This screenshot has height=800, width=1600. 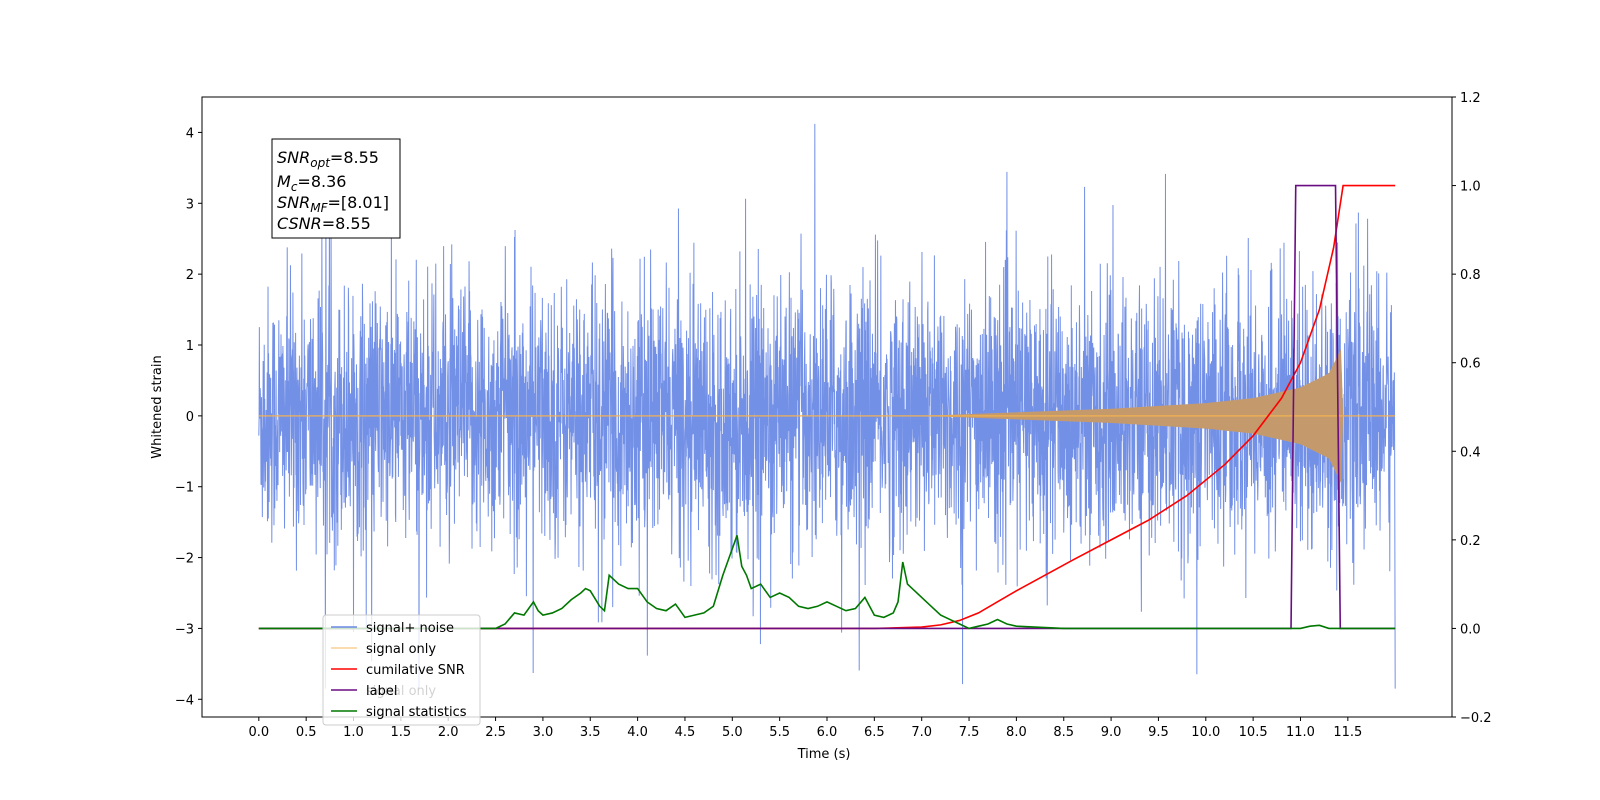 I want to click on x-tick-label: 1.0, so click(x=353, y=732).